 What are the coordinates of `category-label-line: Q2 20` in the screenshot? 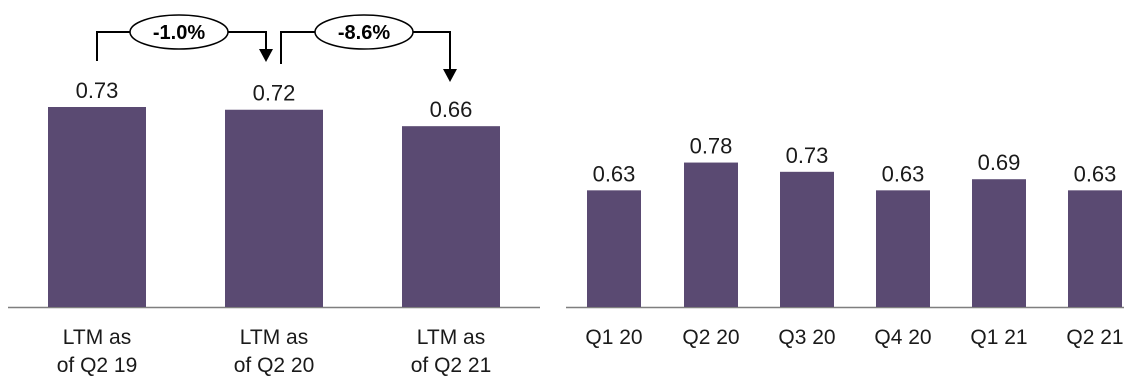 It's located at (710, 337).